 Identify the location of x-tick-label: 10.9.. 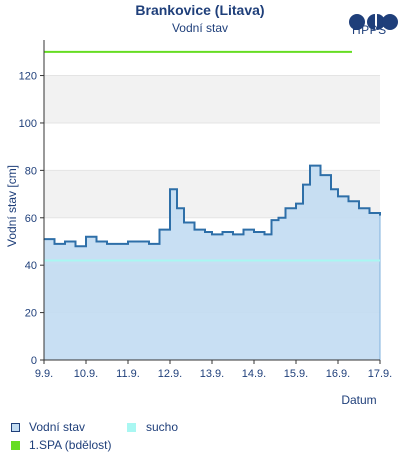
(86, 374).